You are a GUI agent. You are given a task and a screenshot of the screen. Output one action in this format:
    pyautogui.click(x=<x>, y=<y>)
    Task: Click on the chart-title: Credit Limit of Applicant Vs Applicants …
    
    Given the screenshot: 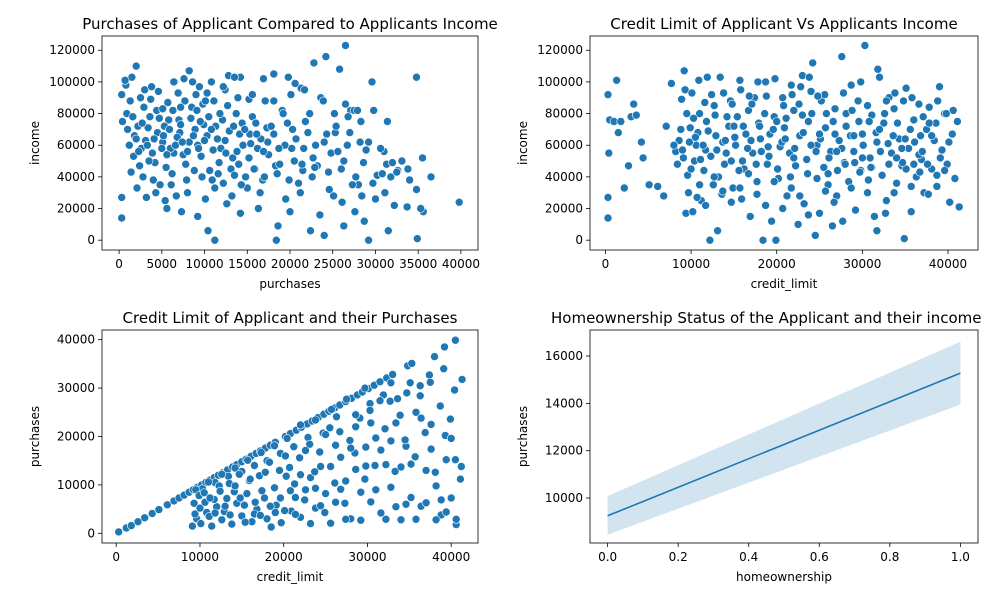 What is the action you would take?
    pyautogui.click(x=783, y=24)
    